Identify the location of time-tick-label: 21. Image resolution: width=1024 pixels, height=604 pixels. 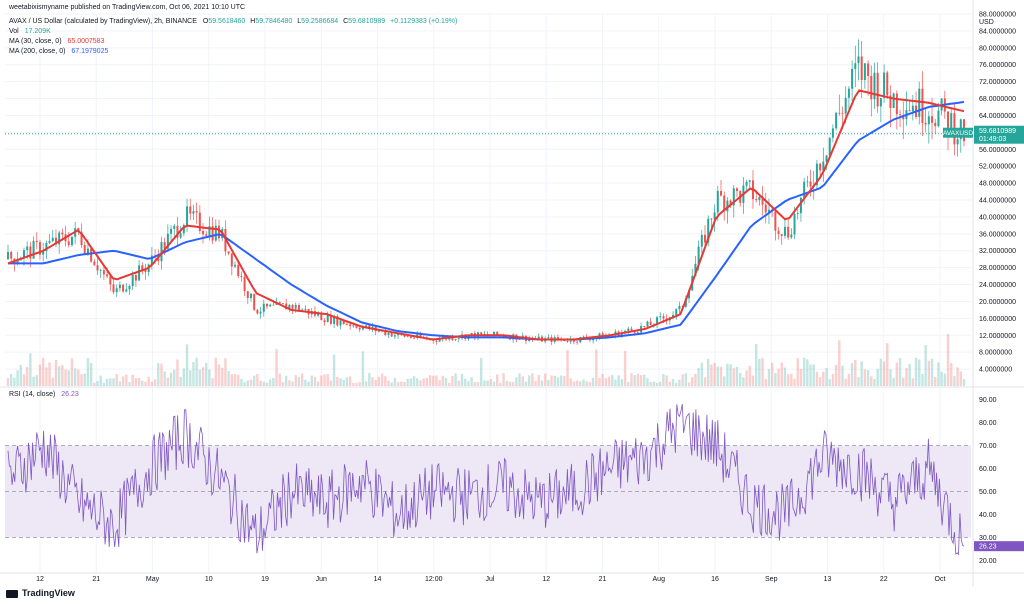
(96, 579).